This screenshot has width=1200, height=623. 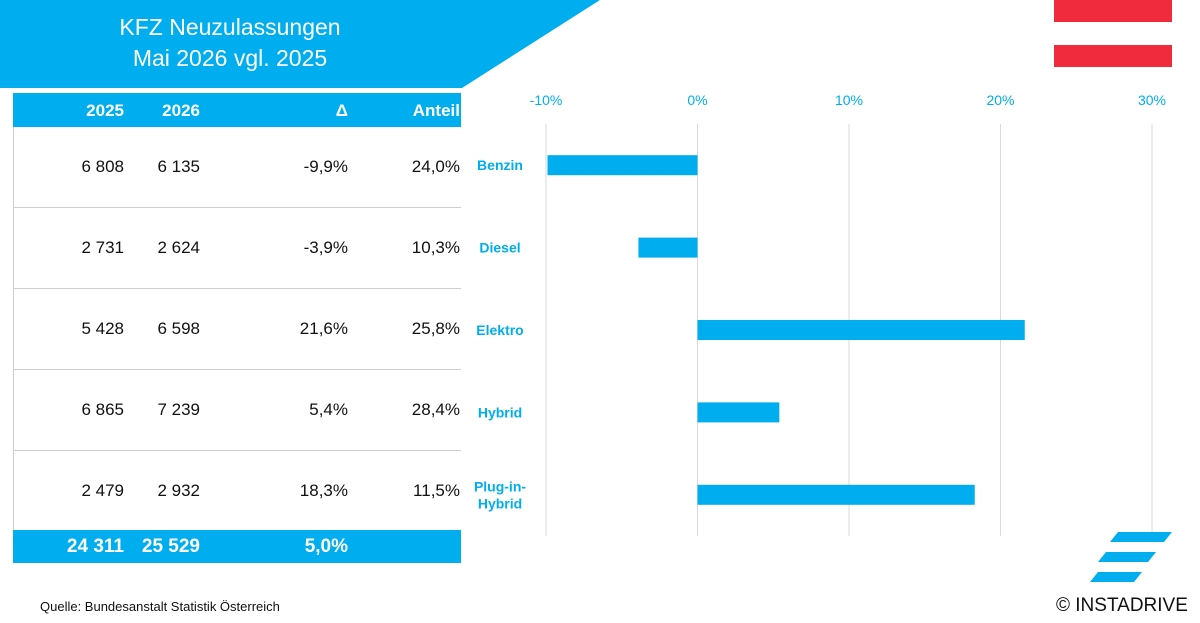 I want to click on category-label: Plug-in-Hybrid, so click(x=500, y=494).